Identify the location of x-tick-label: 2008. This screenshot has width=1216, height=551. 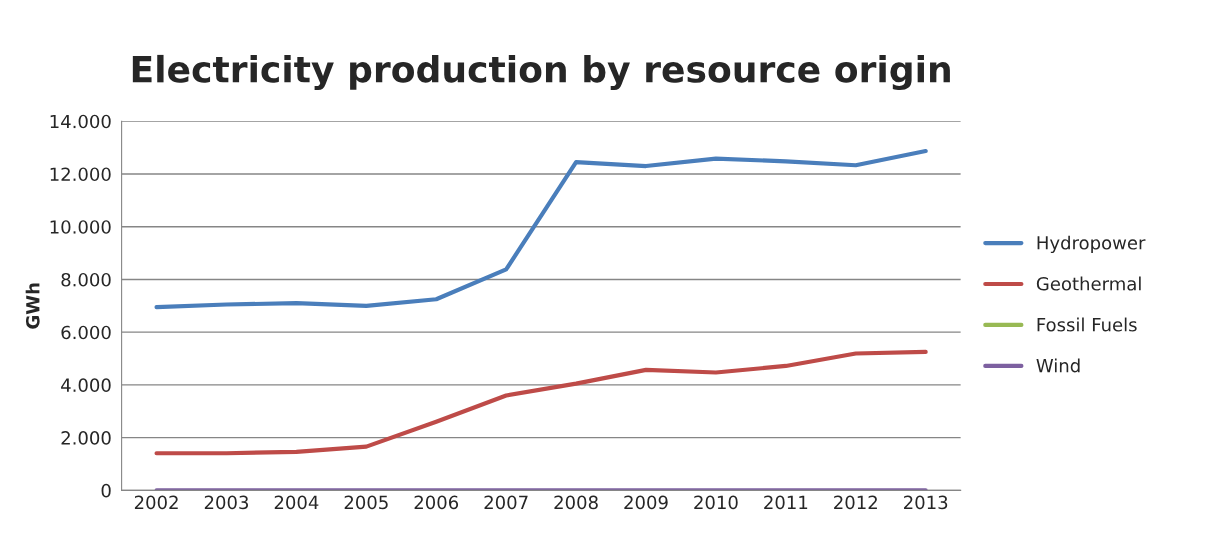
(576, 502).